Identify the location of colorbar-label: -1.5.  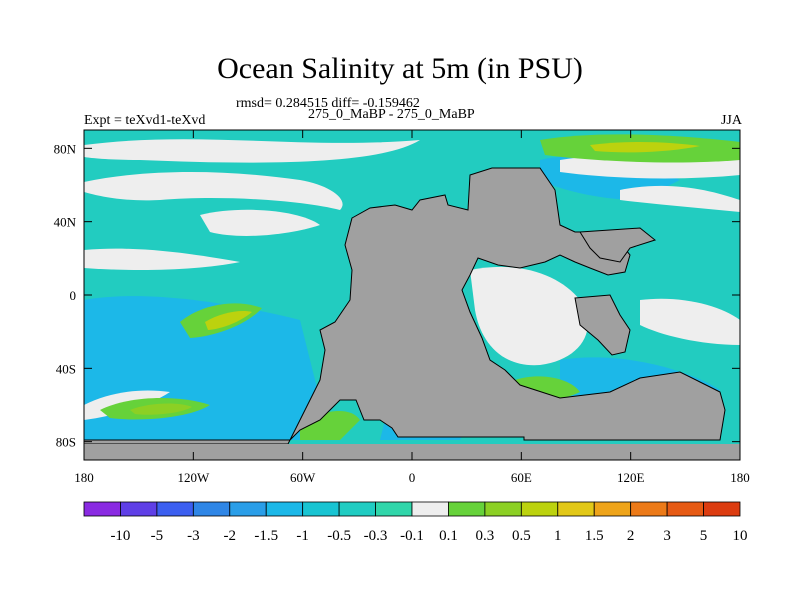
(266, 536).